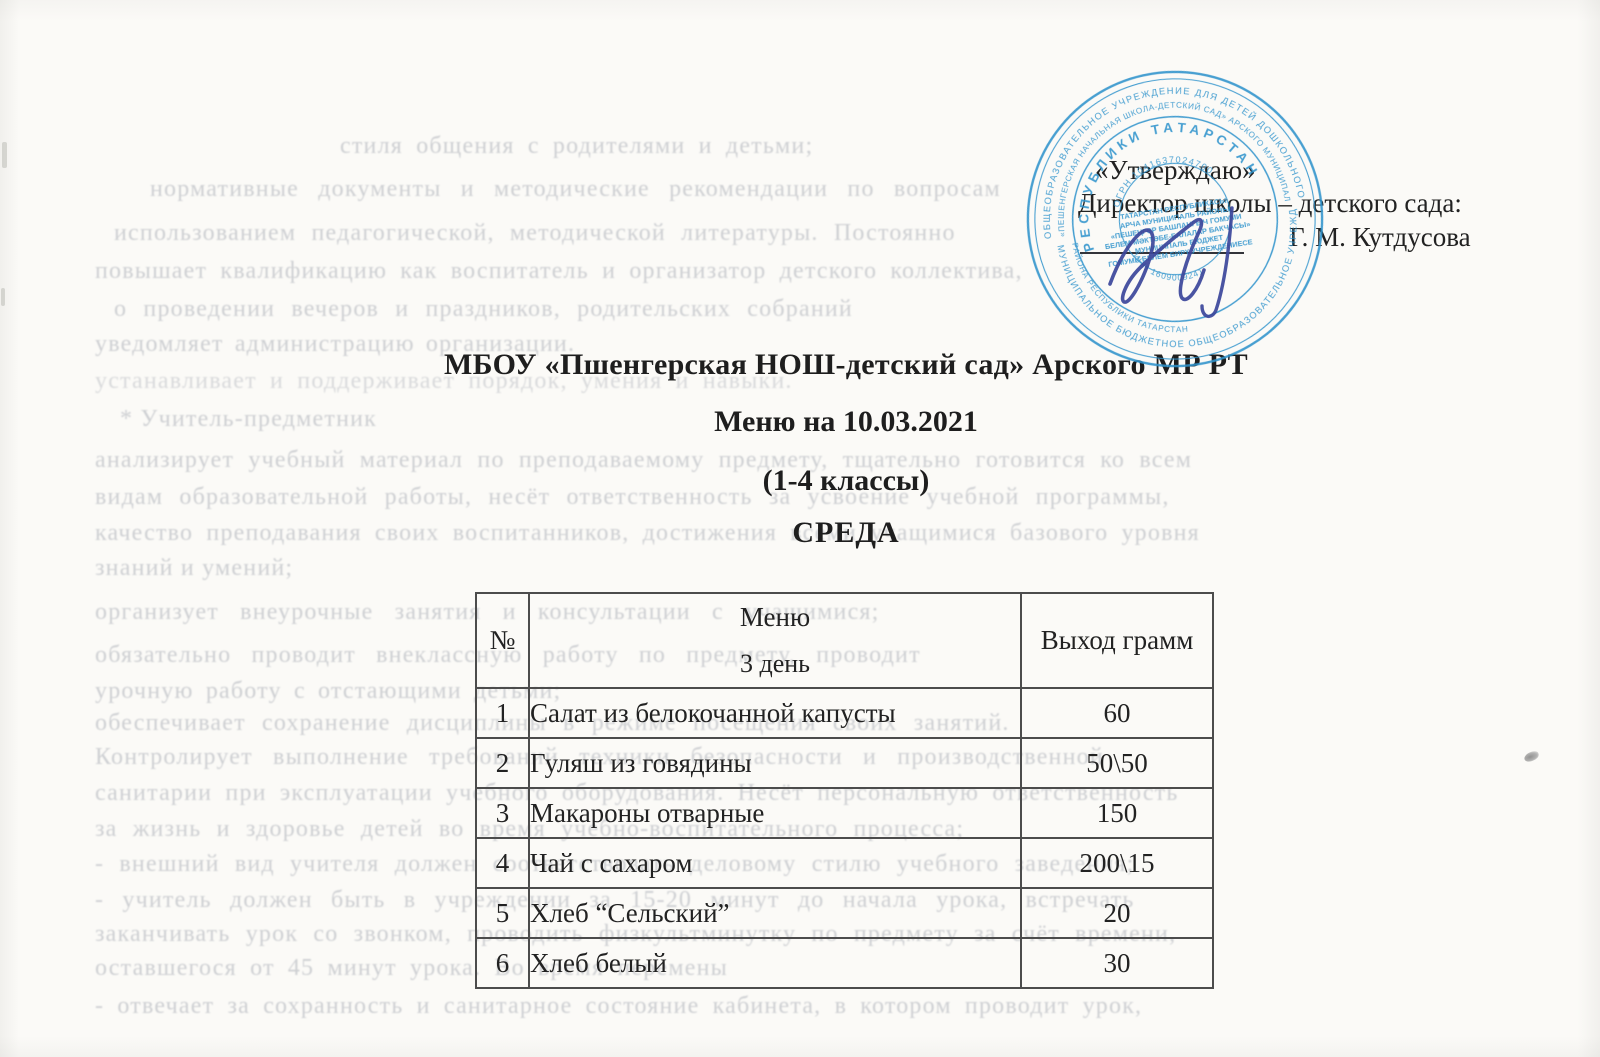 This screenshot has height=1057, width=1600. I want to click on dish-name: Макароны отварные, so click(775, 813).